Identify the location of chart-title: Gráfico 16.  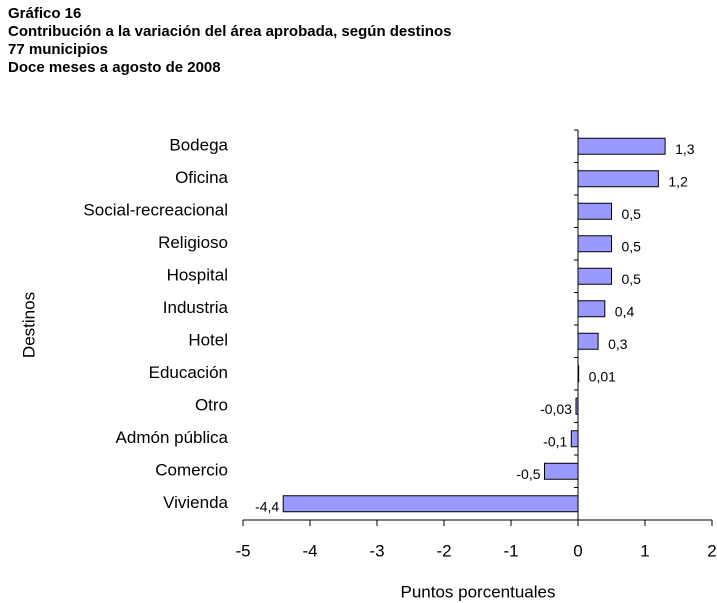
(44, 13).